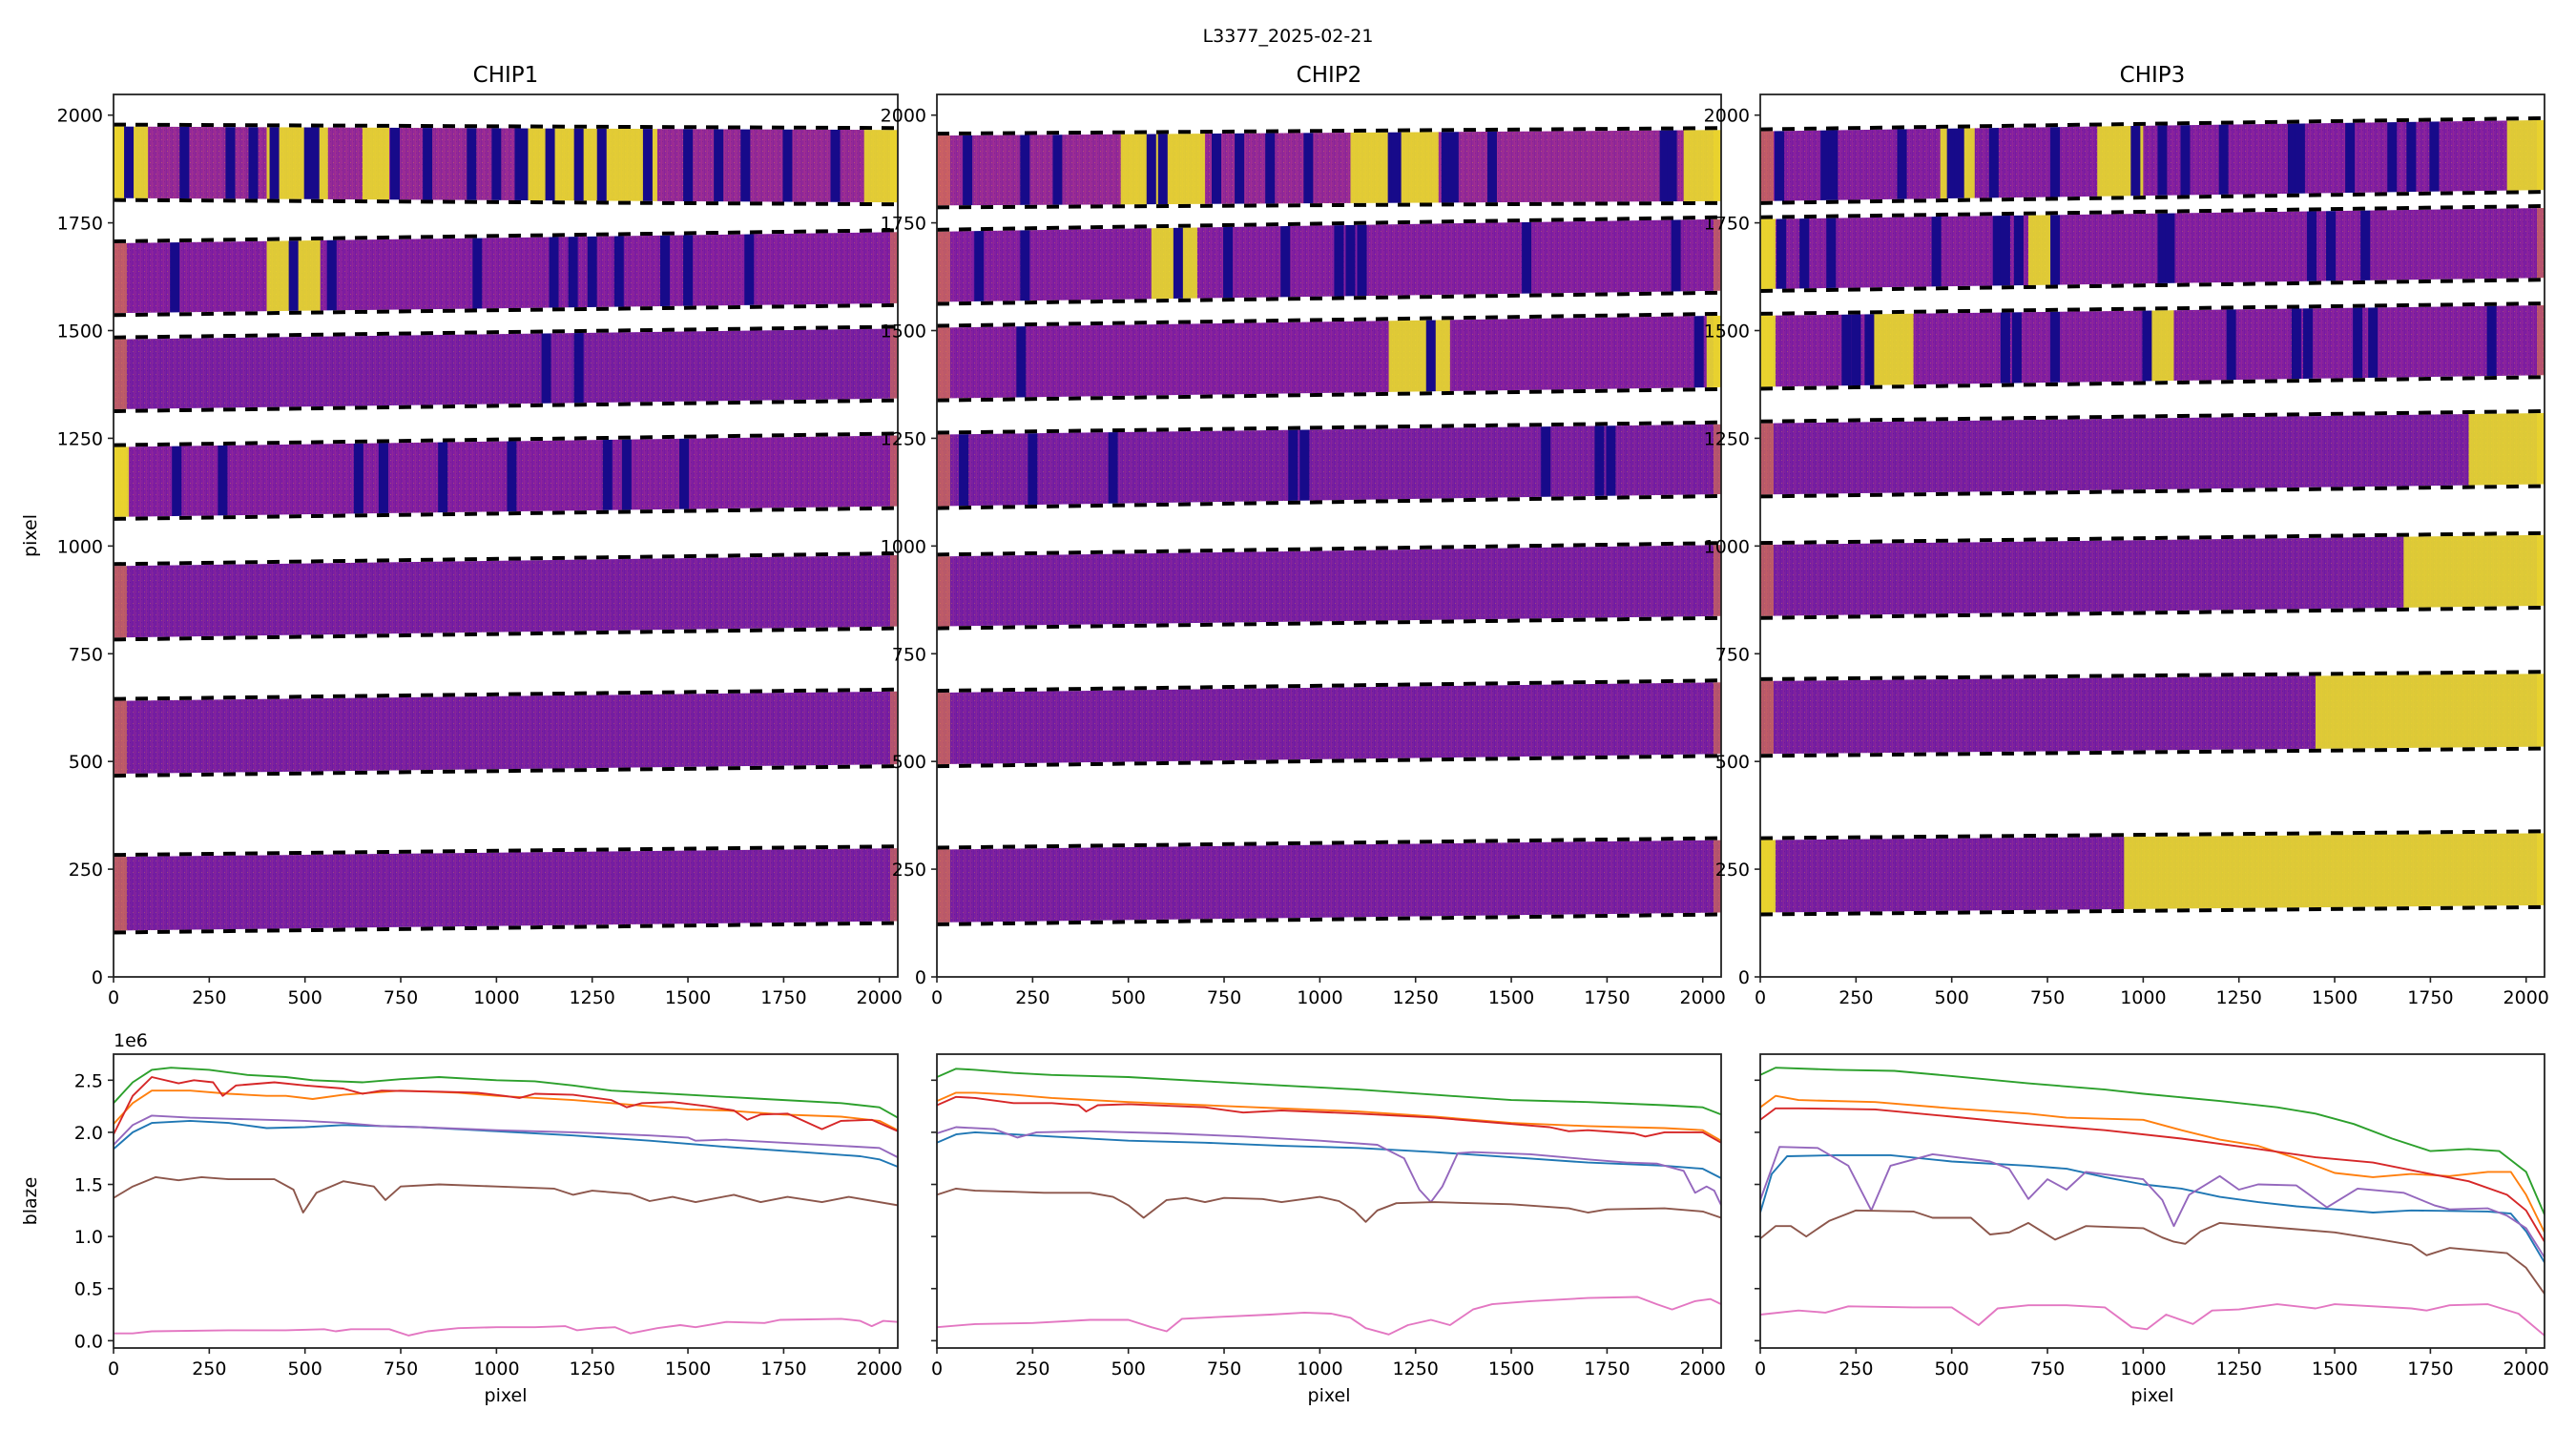 Image resolution: width=2576 pixels, height=1431 pixels. Describe the element at coordinates (1727, 331) in the screenshot. I see `y-tick-label: 1500` at that location.